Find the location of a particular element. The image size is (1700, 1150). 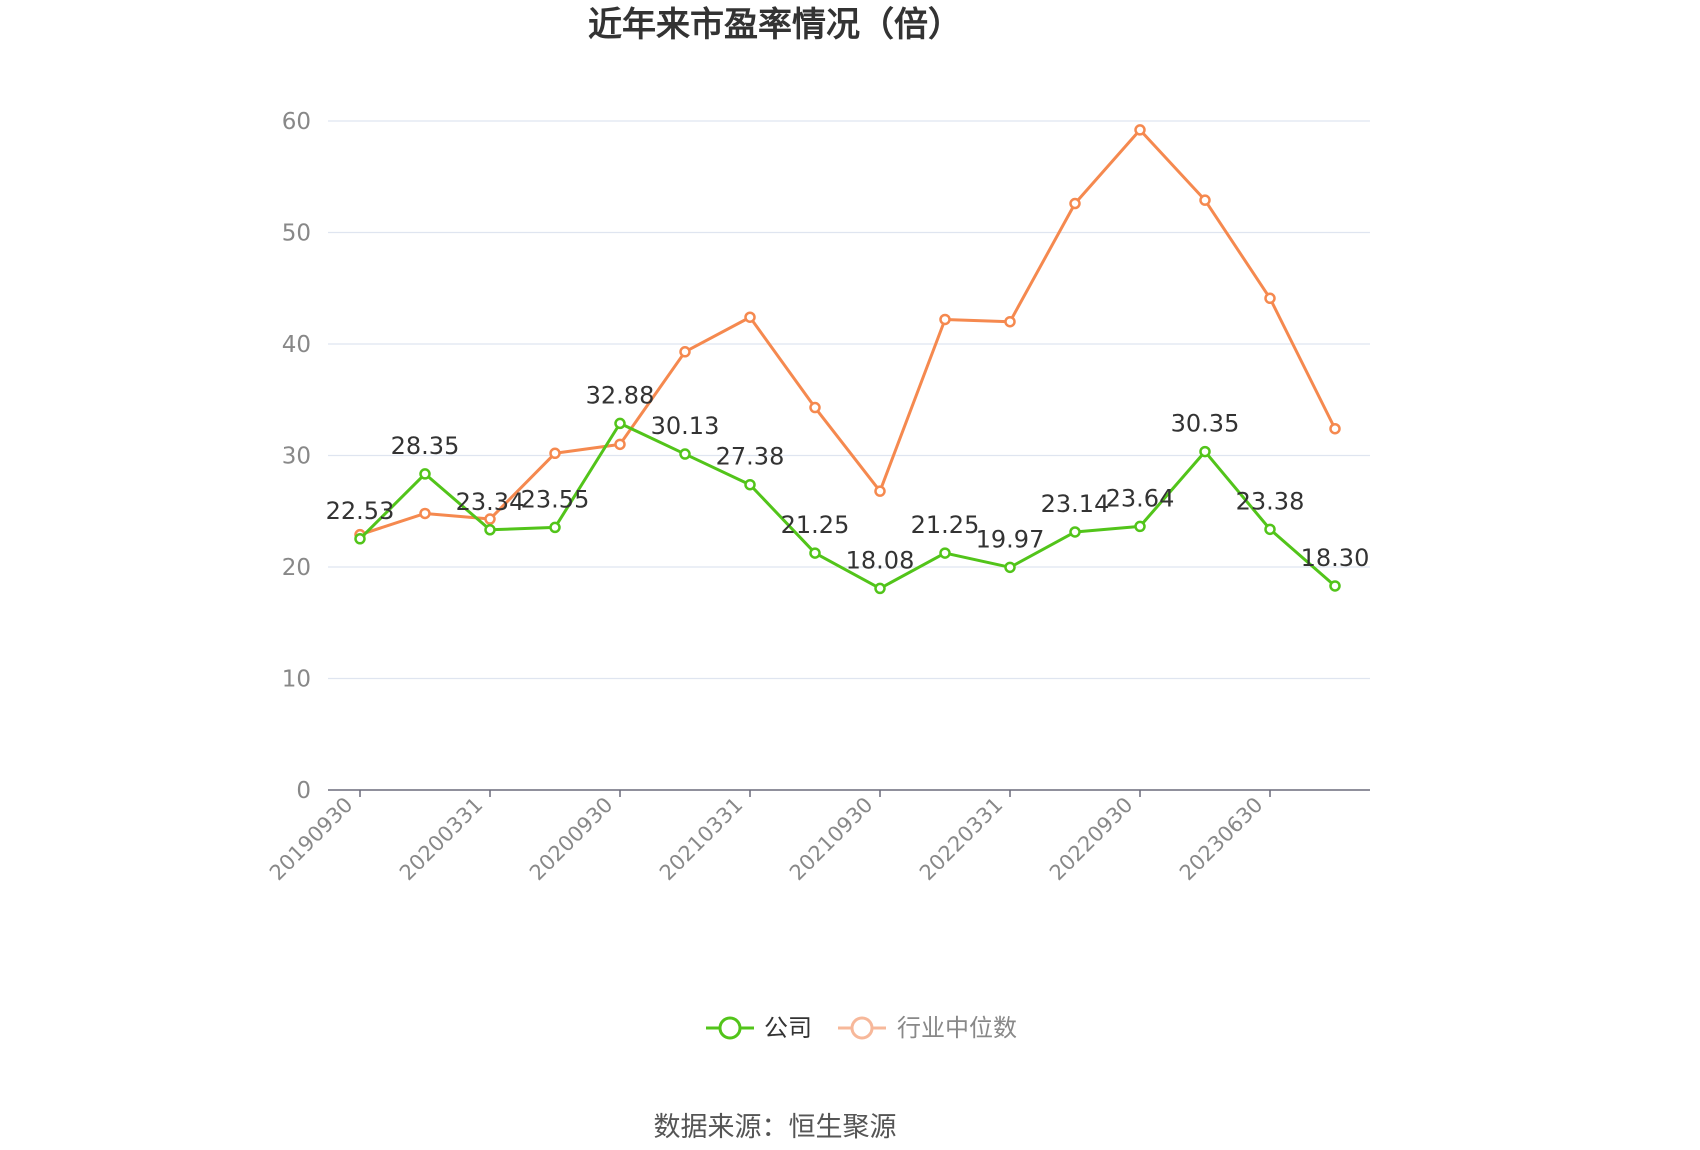

legend-item-company: 公司 is located at coordinates (759, 1028).